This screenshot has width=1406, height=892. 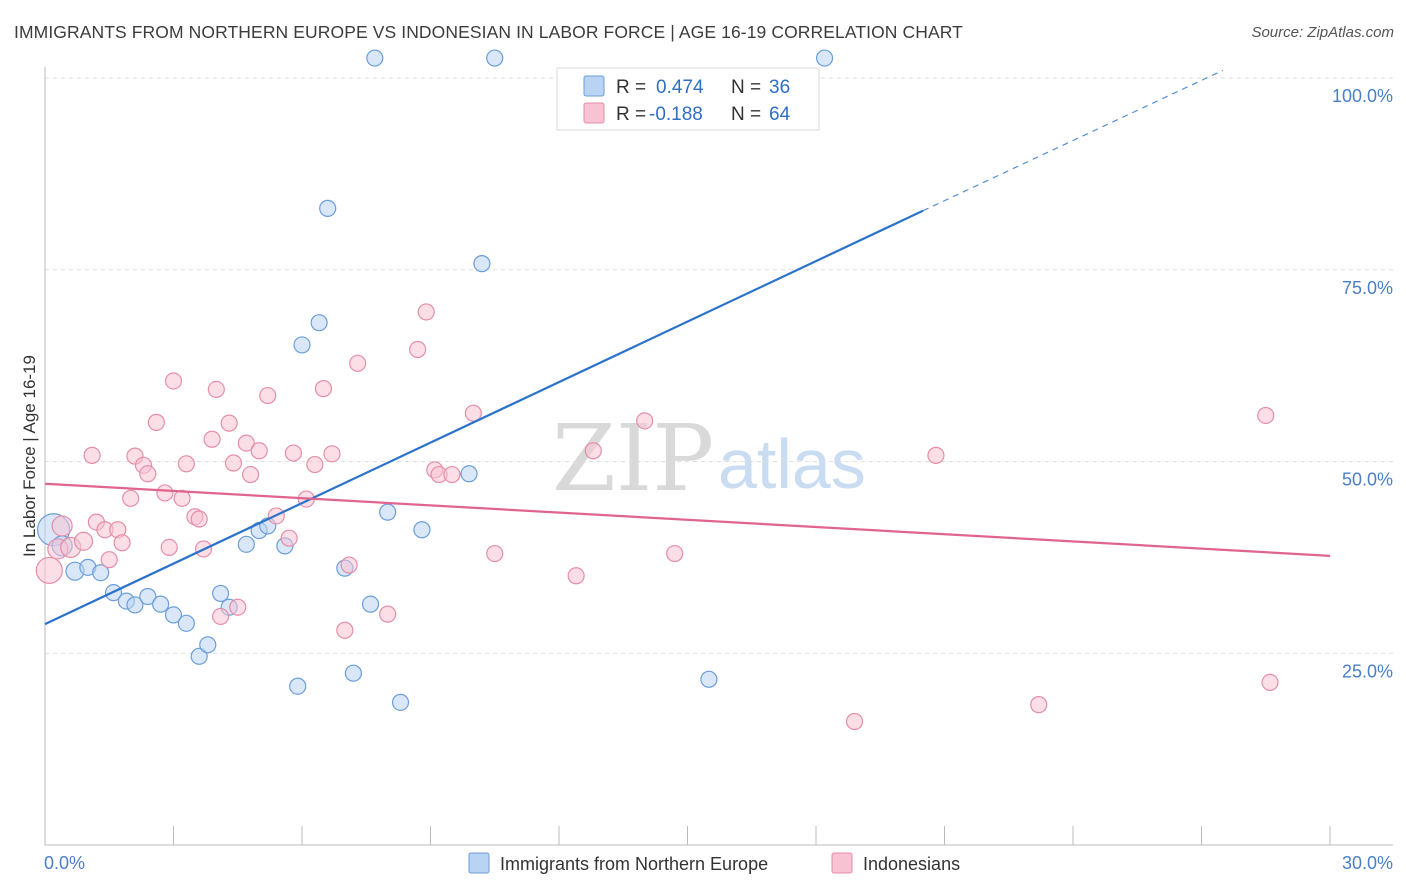 I want to click on x-tick-label: 30.0%, so click(x=1367, y=863).